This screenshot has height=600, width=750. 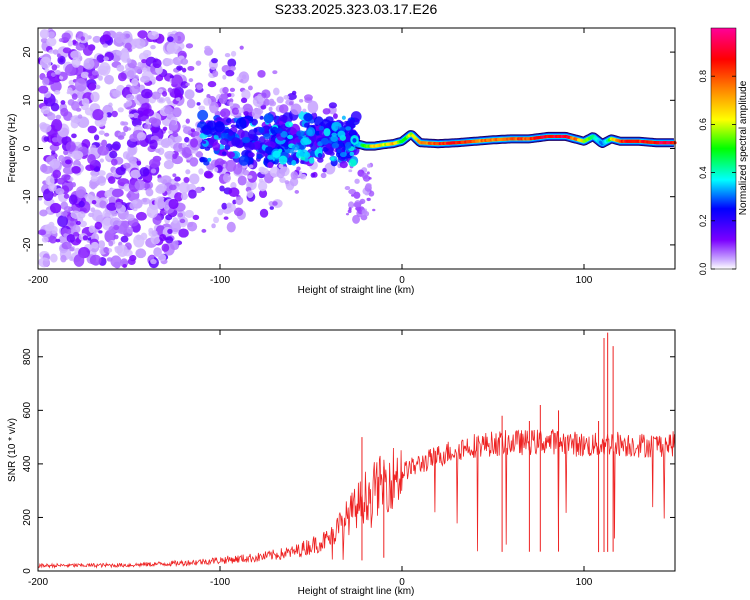 What do you see at coordinates (356, 9) in the screenshot?
I see `figure-title: S233.2025.323.03.17.E26` at bounding box center [356, 9].